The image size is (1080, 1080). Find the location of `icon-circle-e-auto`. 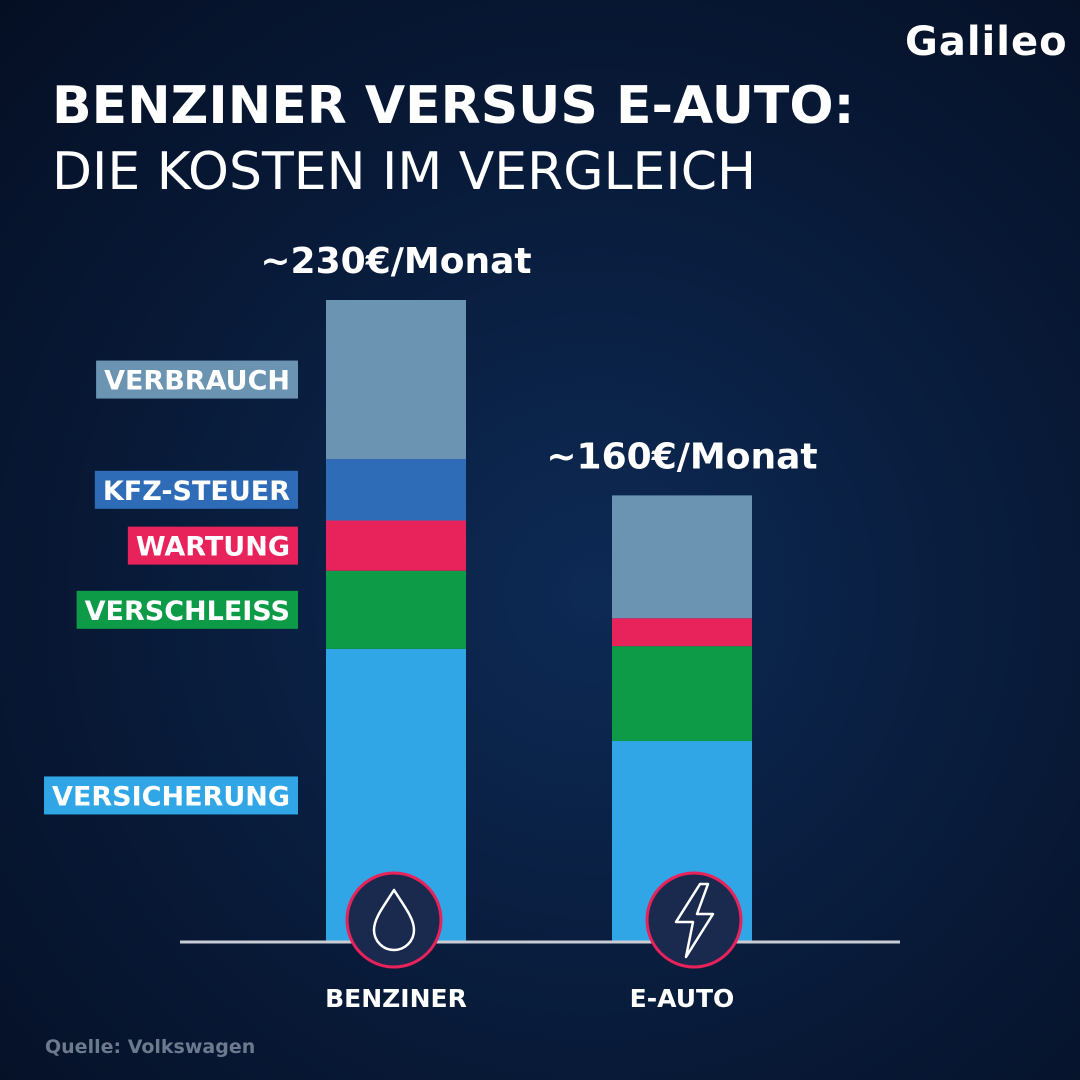

icon-circle-e-auto is located at coordinates (694, 920).